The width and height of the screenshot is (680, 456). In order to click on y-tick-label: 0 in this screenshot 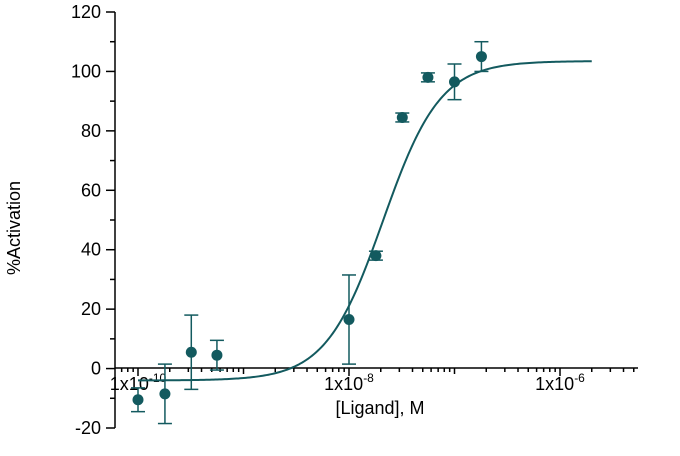, I will do `click(96, 369)`.